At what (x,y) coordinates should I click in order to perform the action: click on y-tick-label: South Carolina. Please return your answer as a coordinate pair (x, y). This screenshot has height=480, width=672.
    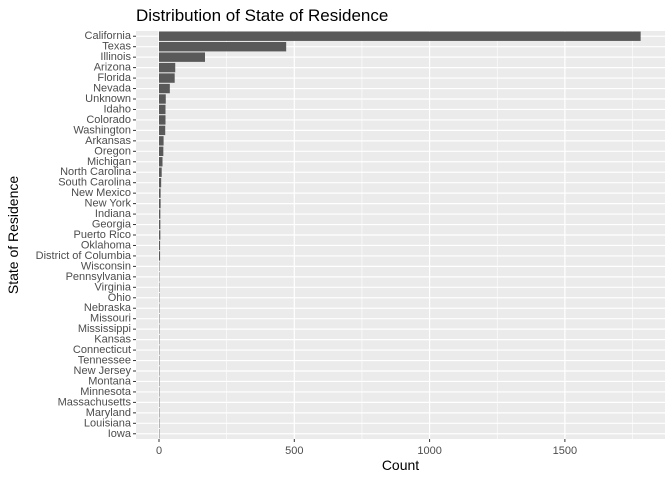
    Looking at the image, I should click on (95, 183).